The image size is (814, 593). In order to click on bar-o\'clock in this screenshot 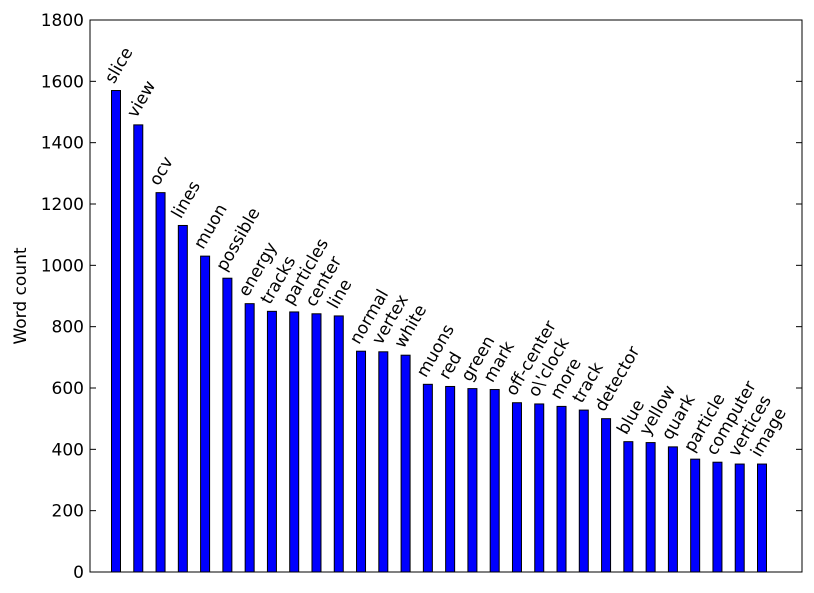, I will do `click(539, 488)`.